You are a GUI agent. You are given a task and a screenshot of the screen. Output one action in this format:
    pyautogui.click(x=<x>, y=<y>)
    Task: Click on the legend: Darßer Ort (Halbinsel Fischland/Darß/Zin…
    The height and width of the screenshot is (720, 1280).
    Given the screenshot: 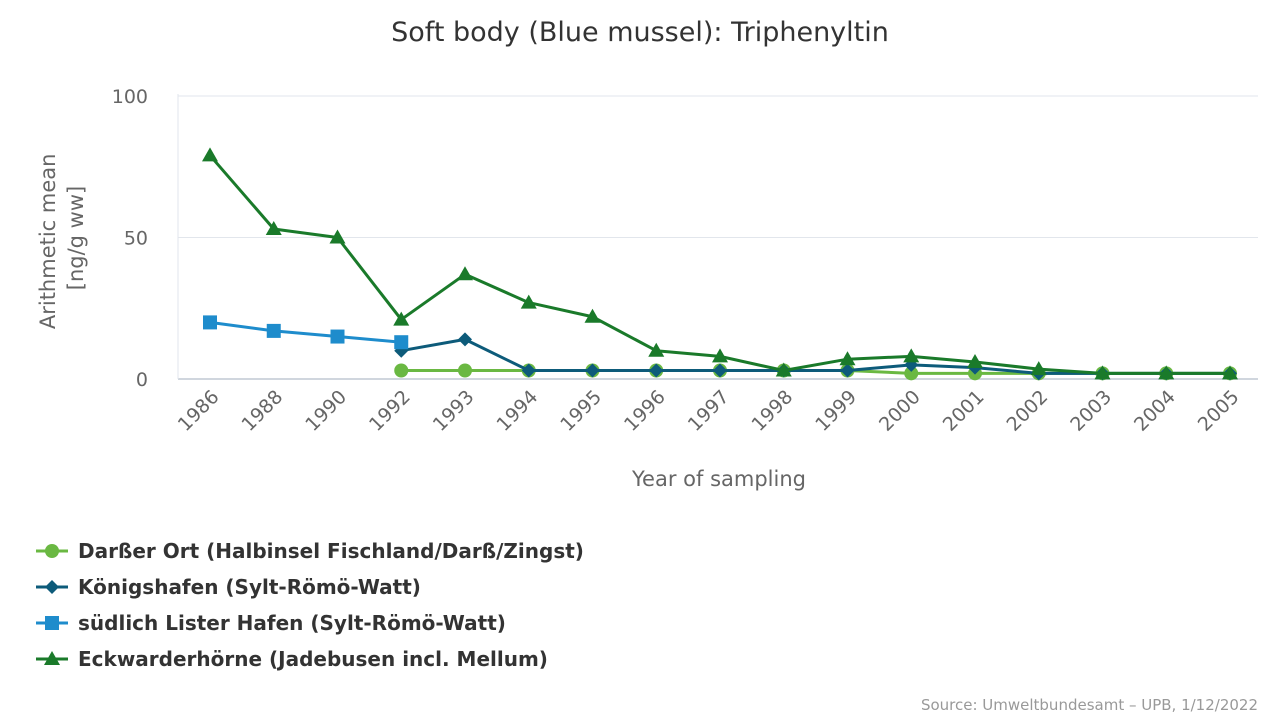 What is the action you would take?
    pyautogui.click(x=310, y=605)
    